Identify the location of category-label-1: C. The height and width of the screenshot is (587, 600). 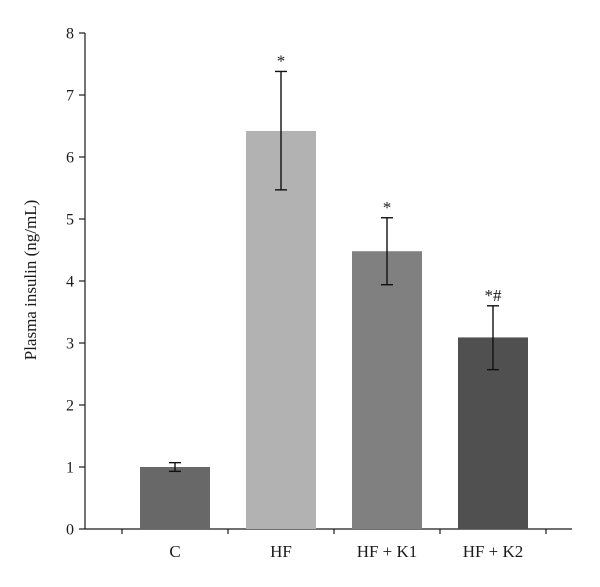
(174, 551).